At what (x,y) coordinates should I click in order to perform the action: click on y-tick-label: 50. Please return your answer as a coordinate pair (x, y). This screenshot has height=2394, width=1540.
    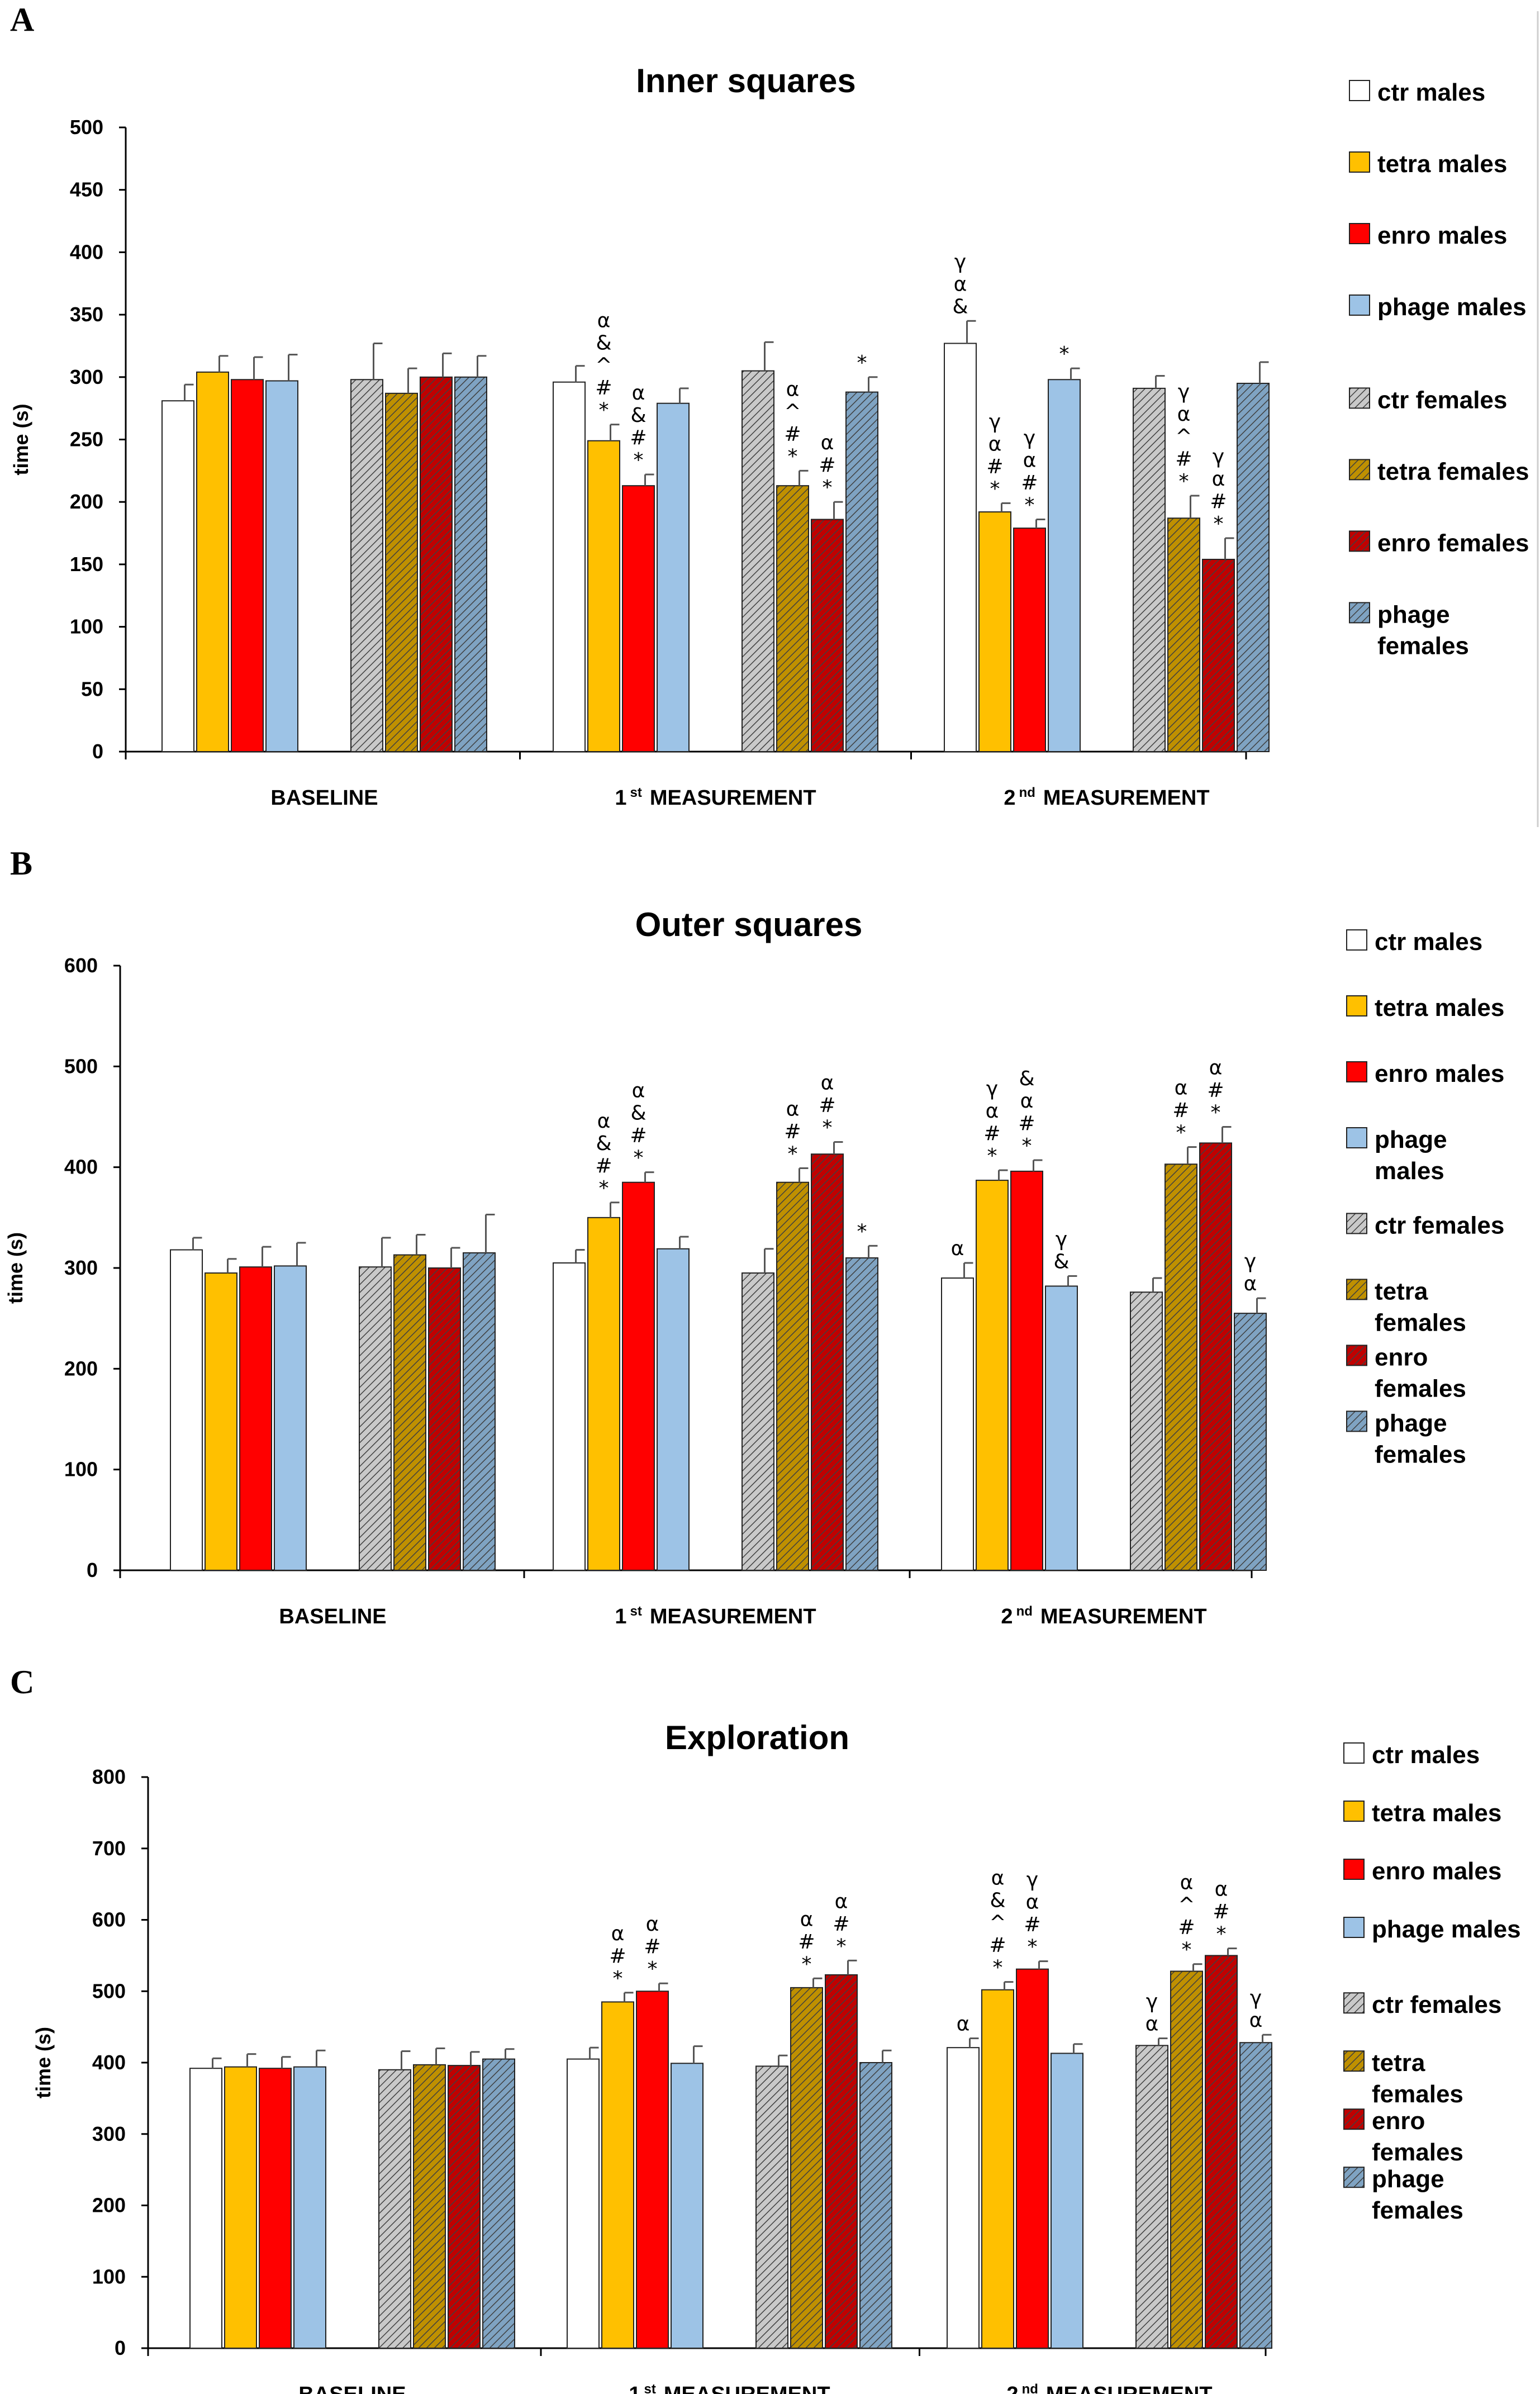
    Looking at the image, I should click on (92, 688).